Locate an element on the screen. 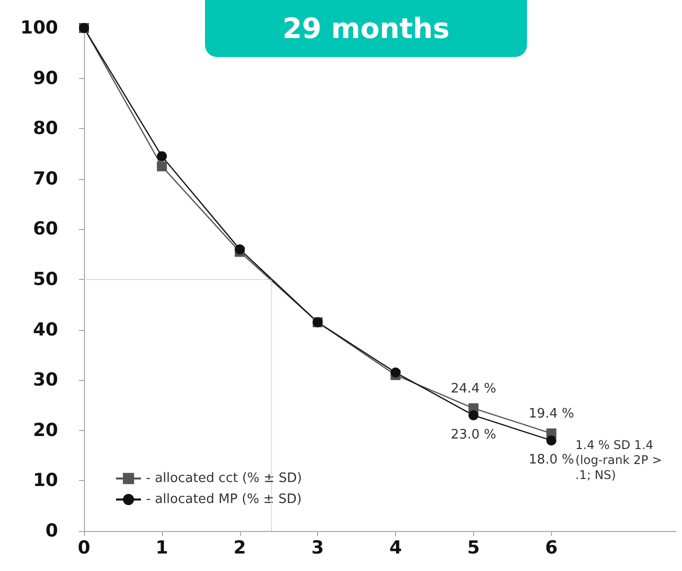 The height and width of the screenshot is (571, 682). y-tick-label: 30 is located at coordinates (45, 380).